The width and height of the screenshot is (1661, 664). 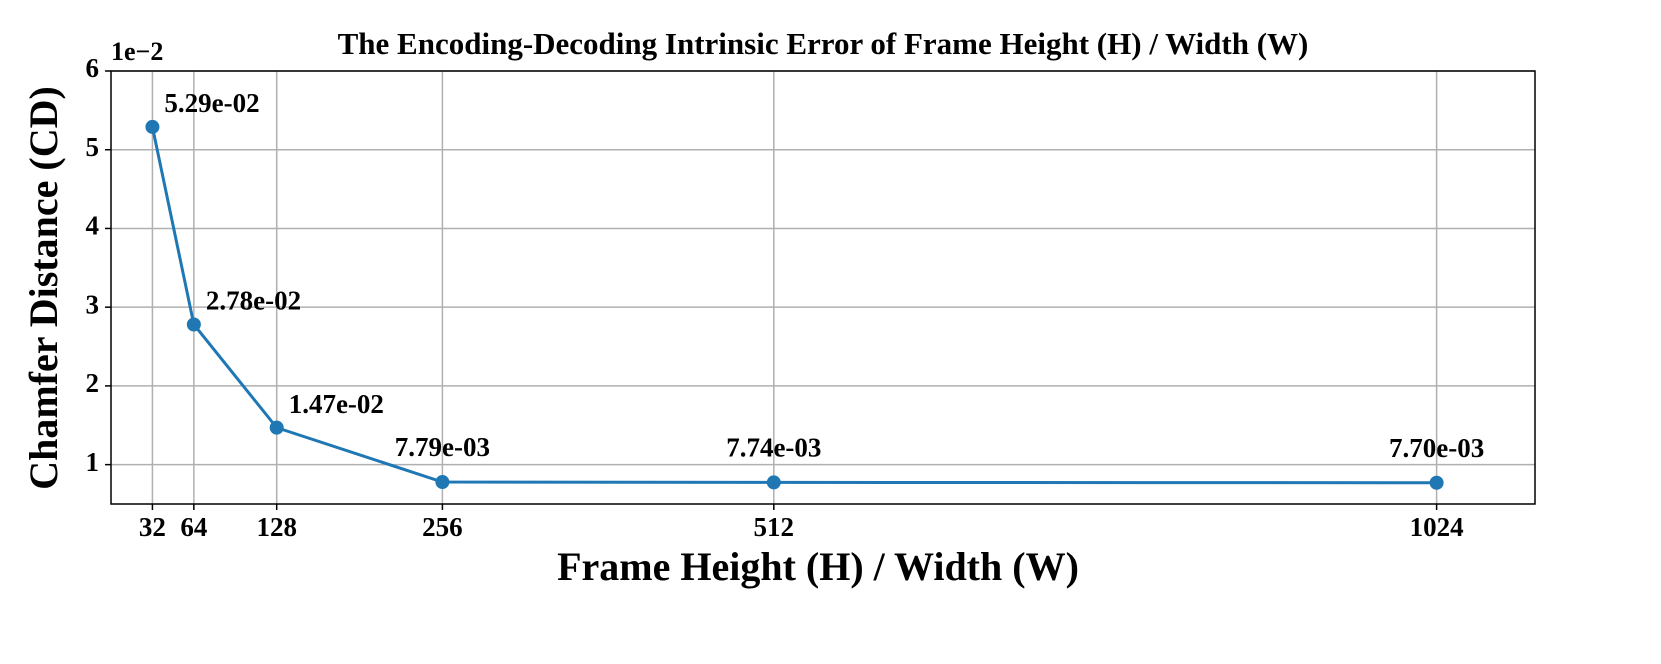 I want to click on y-tick-label: 2, so click(x=93, y=383).